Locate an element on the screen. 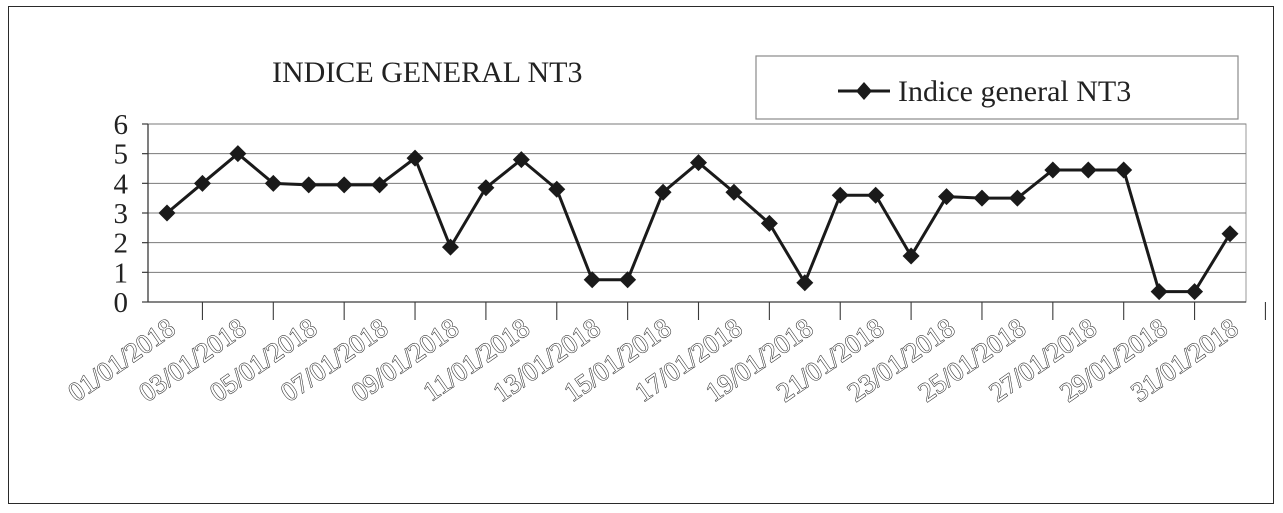 The height and width of the screenshot is (513, 1283). y-tick-label: 3 is located at coordinates (121, 214).